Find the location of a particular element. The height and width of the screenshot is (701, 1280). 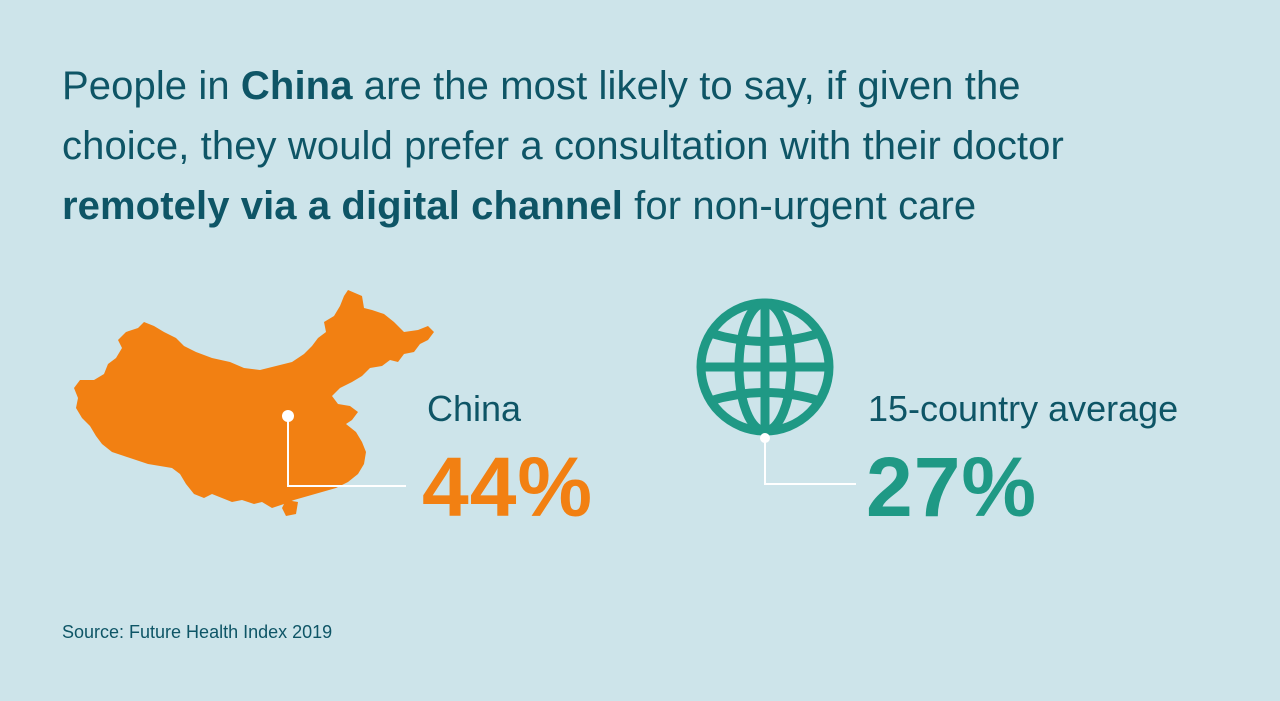

average-value: 27% is located at coordinates (952, 487).